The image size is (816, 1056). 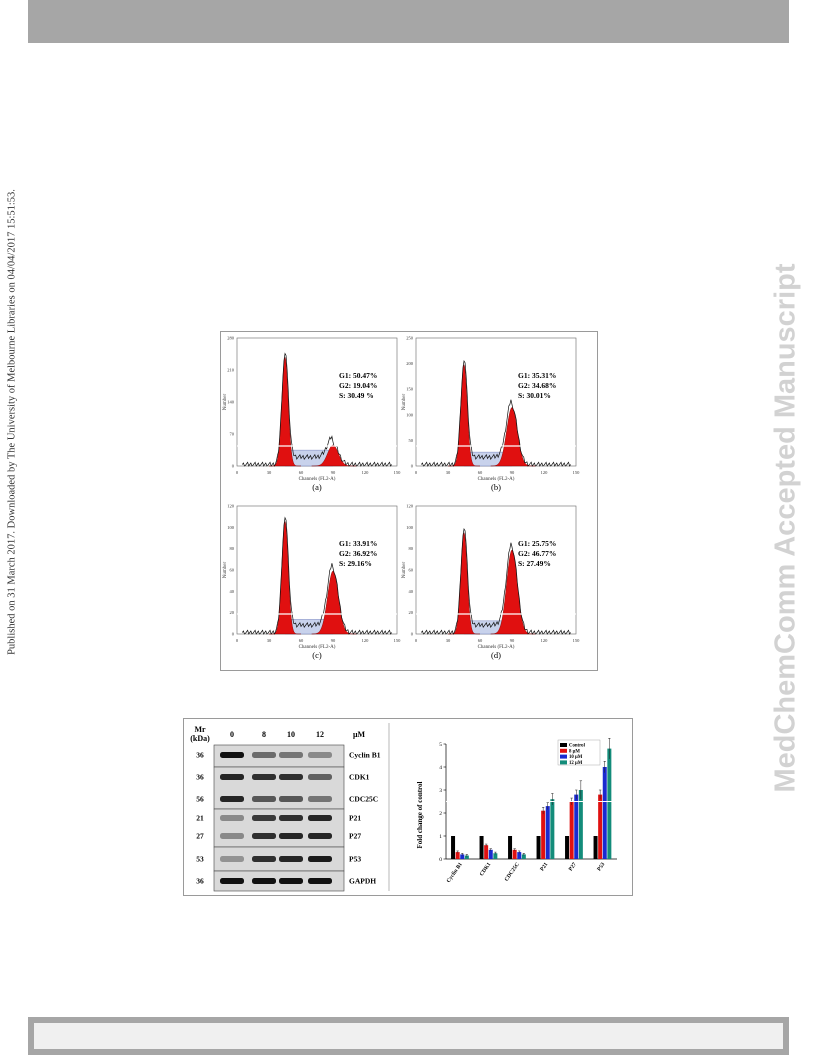 What do you see at coordinates (232, 548) in the screenshot?
I see `y-tick-label: 80` at bounding box center [232, 548].